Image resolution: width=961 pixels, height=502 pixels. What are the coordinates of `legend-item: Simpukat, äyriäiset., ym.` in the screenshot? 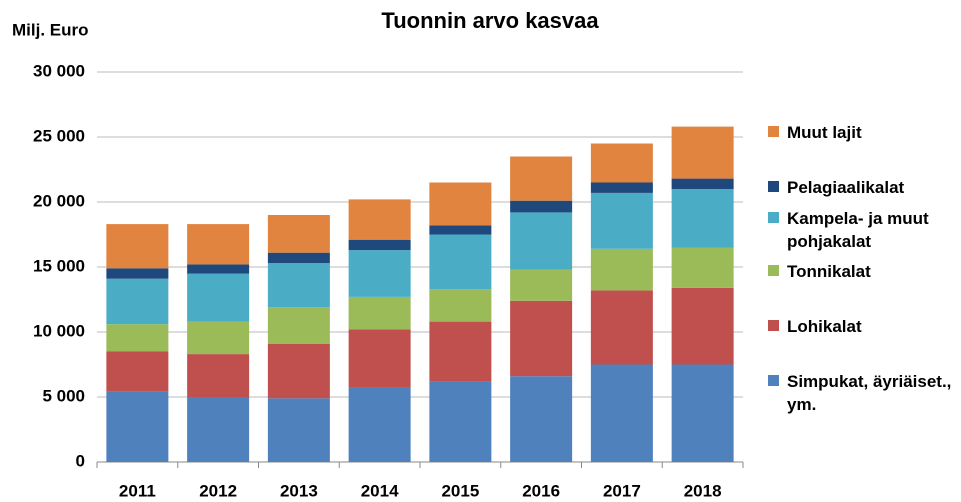 It's located at (863, 393).